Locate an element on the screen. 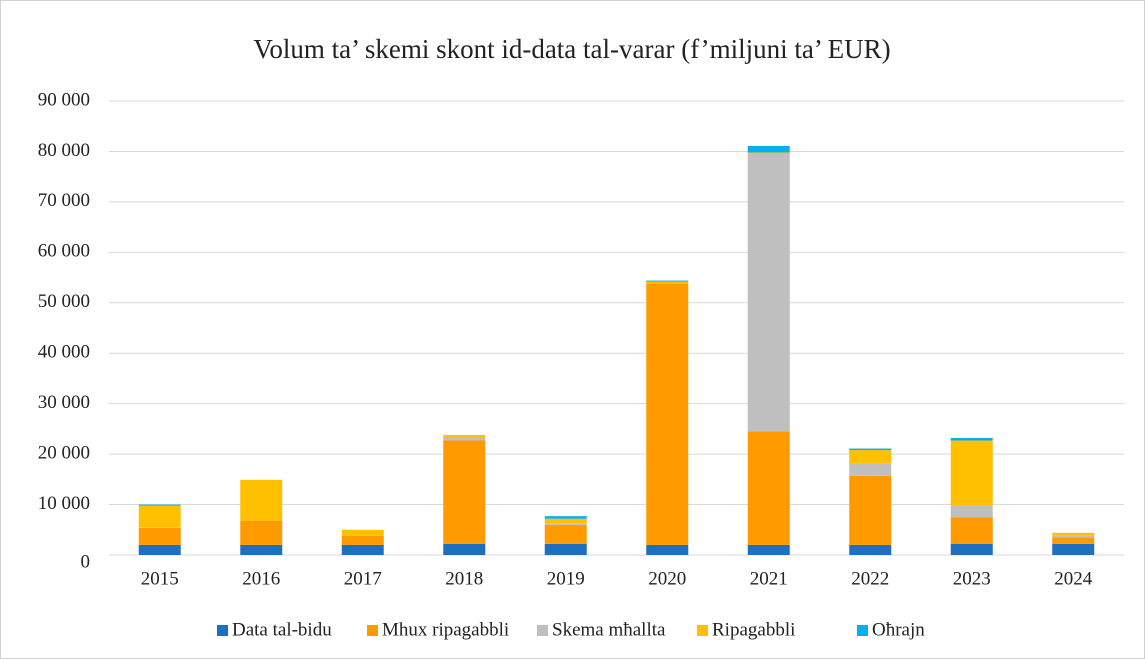 The width and height of the screenshot is (1145, 659). x-tick-label: 2019 is located at coordinates (566, 578).